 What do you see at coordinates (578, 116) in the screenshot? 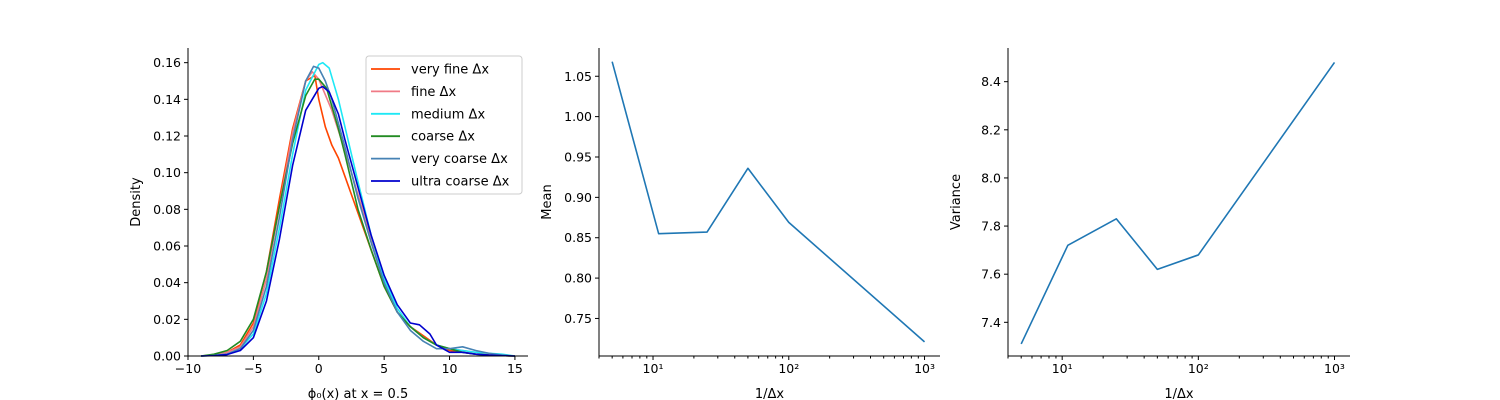
I see `y-tick-label: 1.00` at bounding box center [578, 116].